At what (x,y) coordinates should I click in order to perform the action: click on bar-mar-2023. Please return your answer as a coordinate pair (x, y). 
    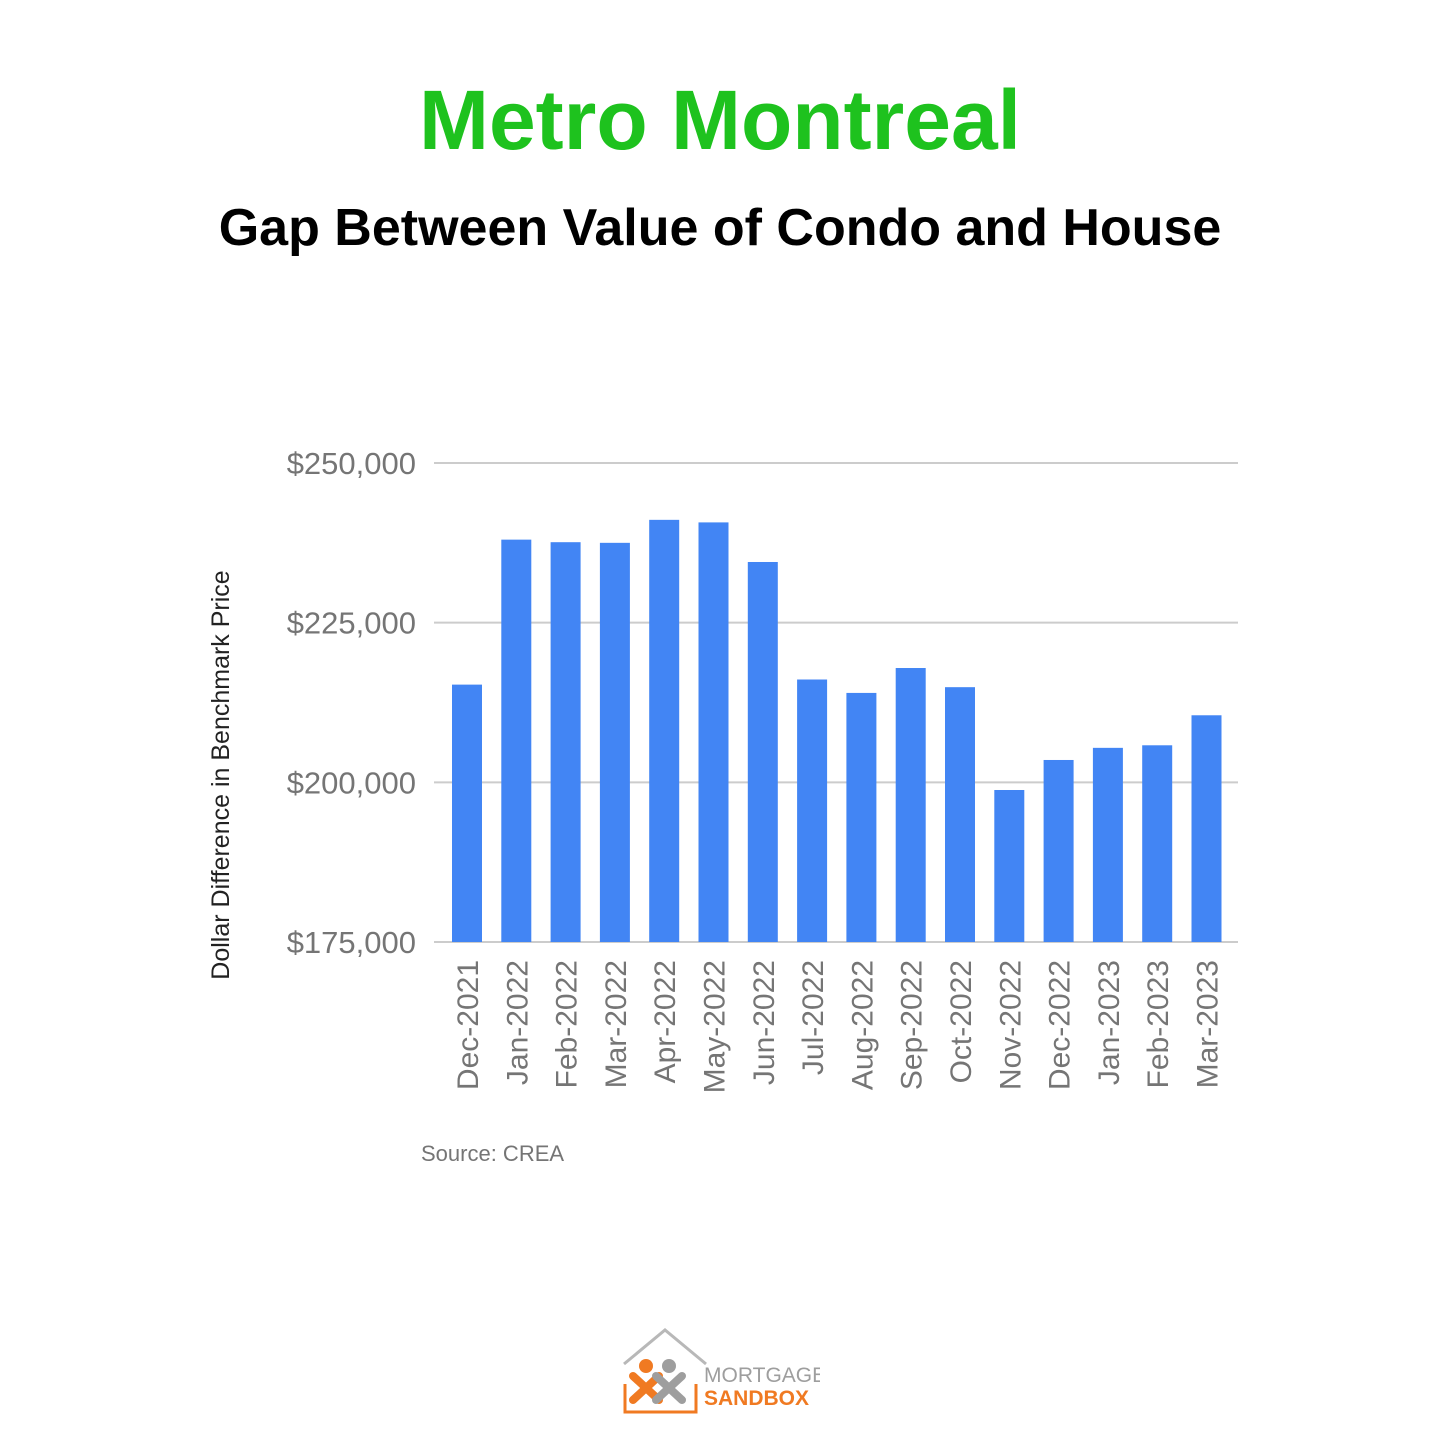
    Looking at the image, I should click on (1206, 828).